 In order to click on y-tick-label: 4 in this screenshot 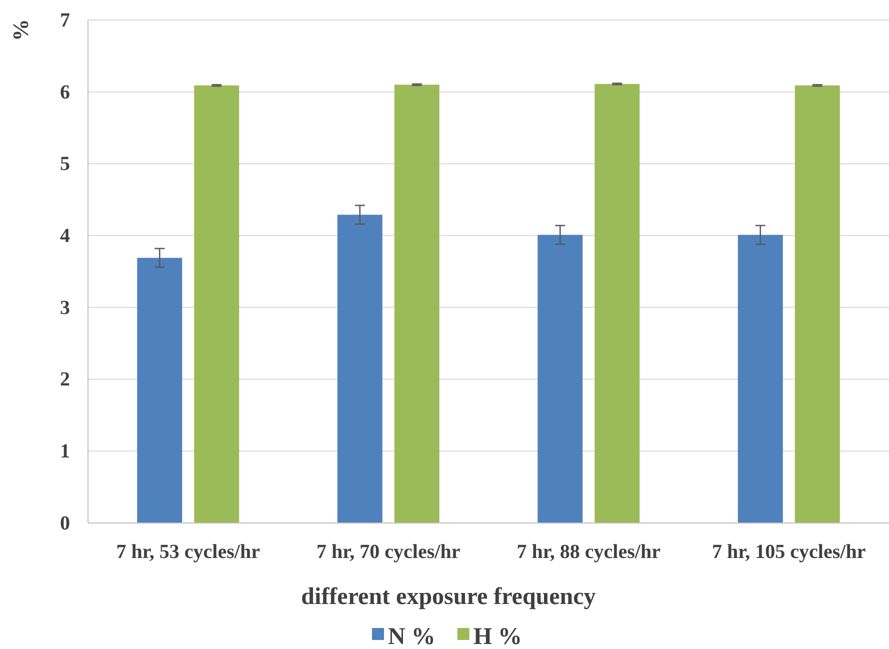, I will do `click(65, 235)`.